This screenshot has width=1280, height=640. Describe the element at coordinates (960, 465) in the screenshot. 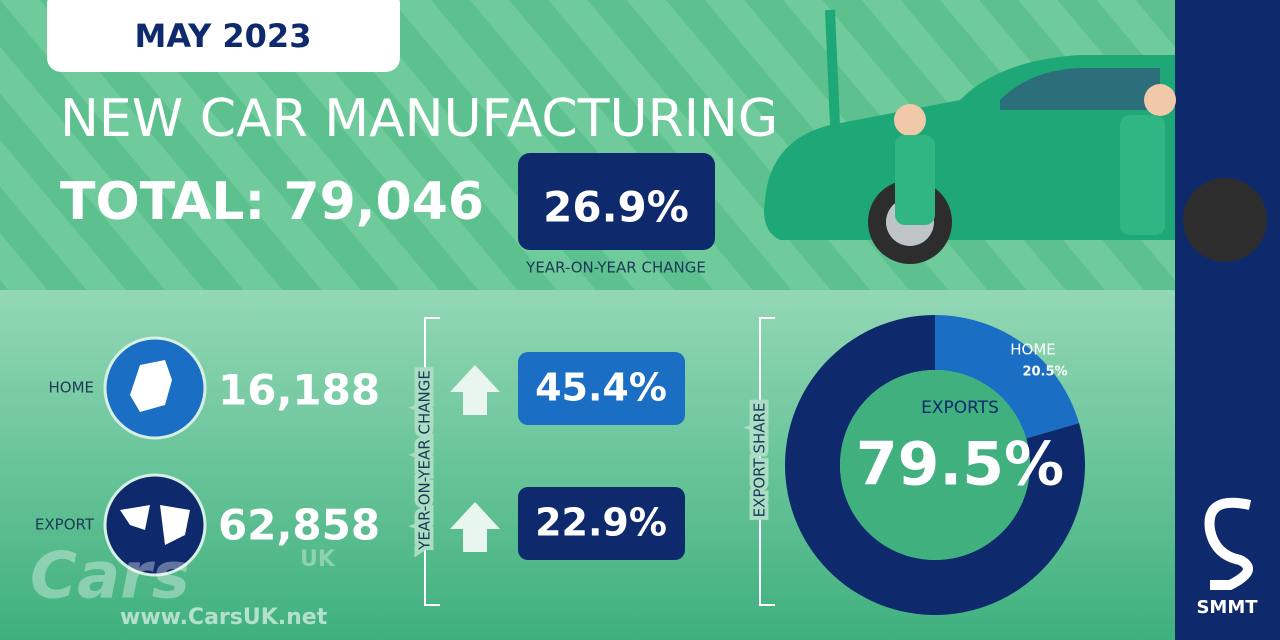

I see `segment-value: 79.5%` at that location.